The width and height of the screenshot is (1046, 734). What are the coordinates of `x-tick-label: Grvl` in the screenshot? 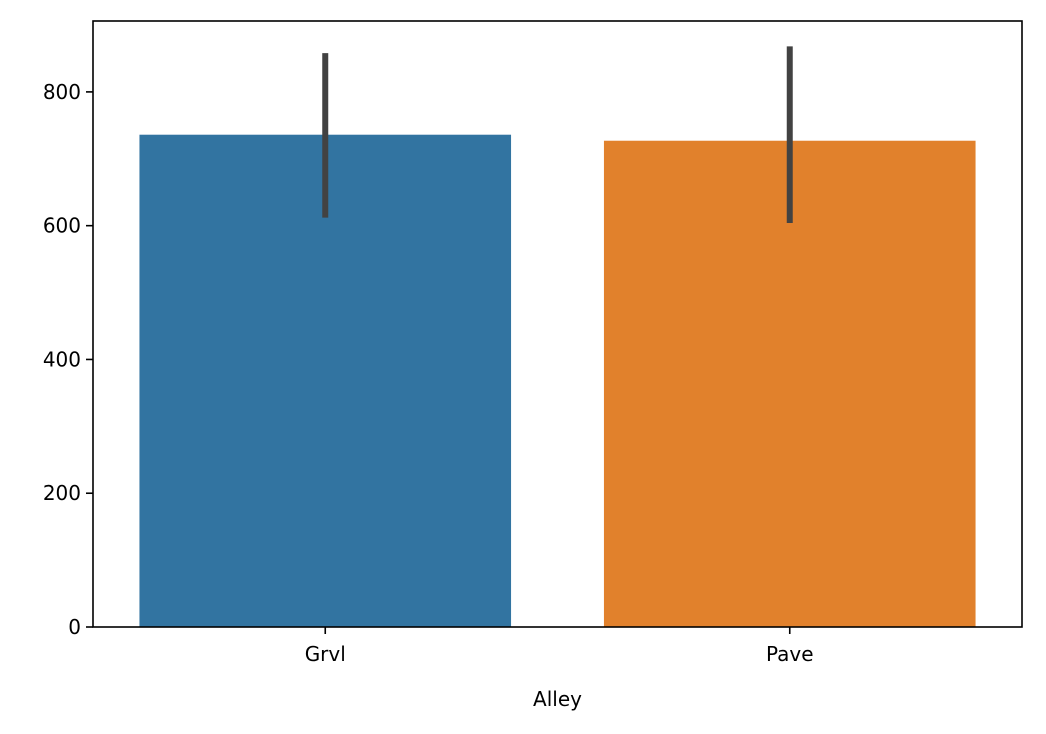 It's located at (325, 654).